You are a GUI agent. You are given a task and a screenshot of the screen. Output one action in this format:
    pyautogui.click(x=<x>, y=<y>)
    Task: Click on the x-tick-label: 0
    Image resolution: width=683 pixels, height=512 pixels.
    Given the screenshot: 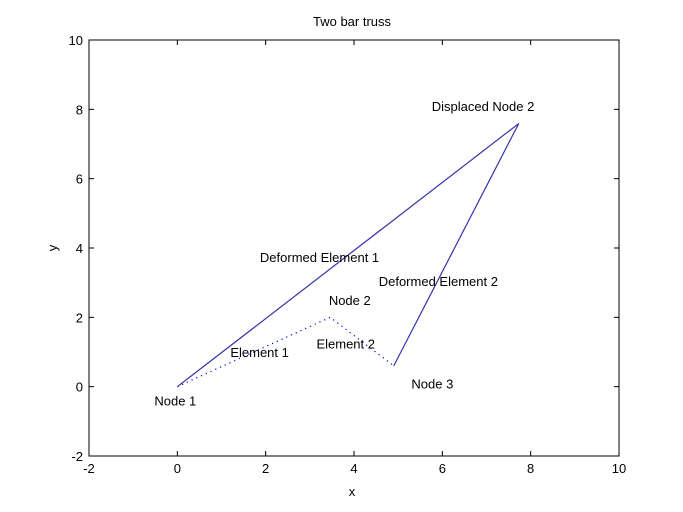 What is the action you would take?
    pyautogui.click(x=177, y=468)
    